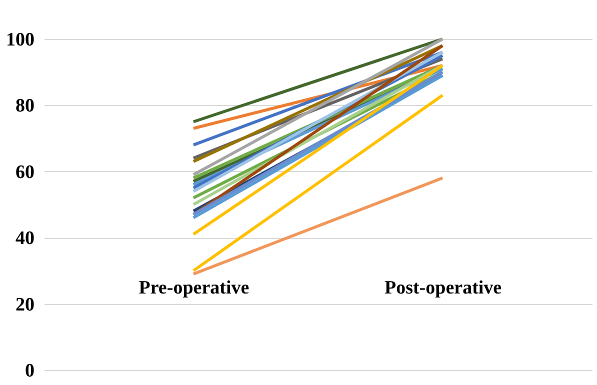 The width and height of the screenshot is (597, 385). What do you see at coordinates (194, 288) in the screenshot?
I see `x-tick-label: Pre-operative` at bounding box center [194, 288].